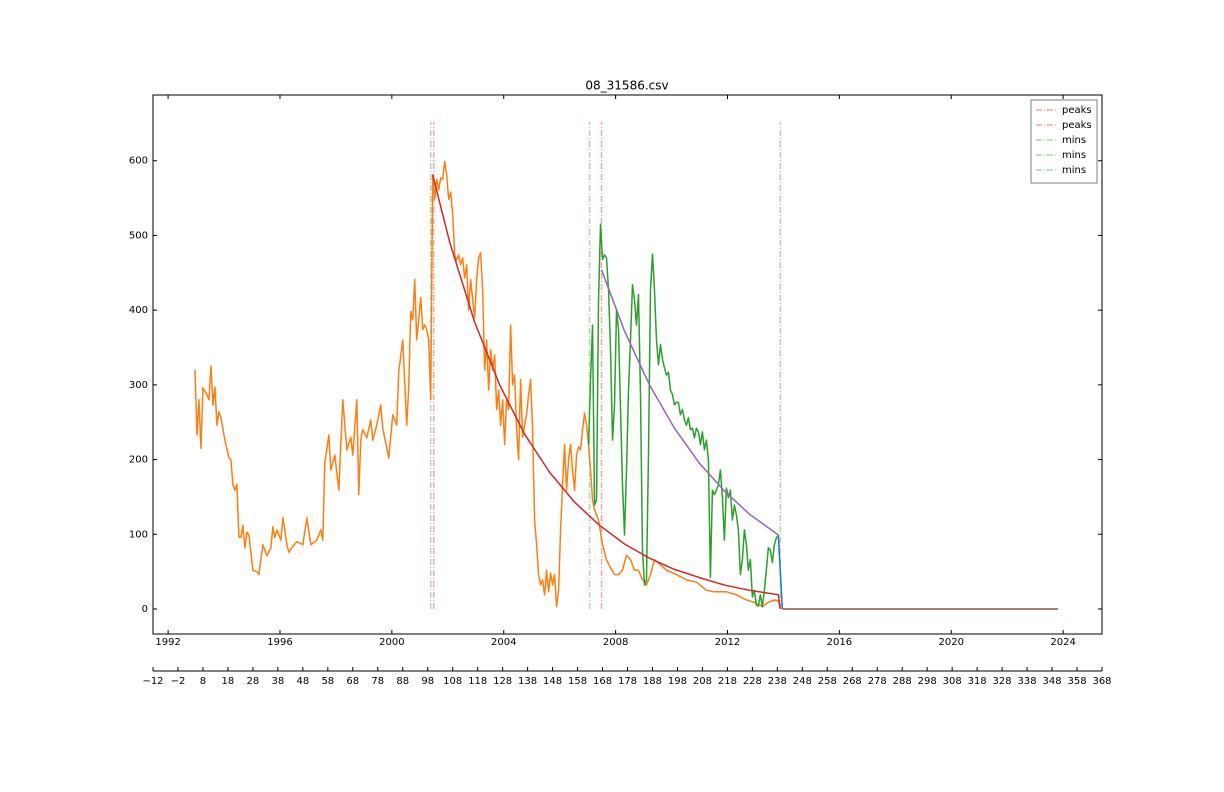 The width and height of the screenshot is (1224, 792). Describe the element at coordinates (138, 385) in the screenshot. I see `y-tick-label: 300` at that location.